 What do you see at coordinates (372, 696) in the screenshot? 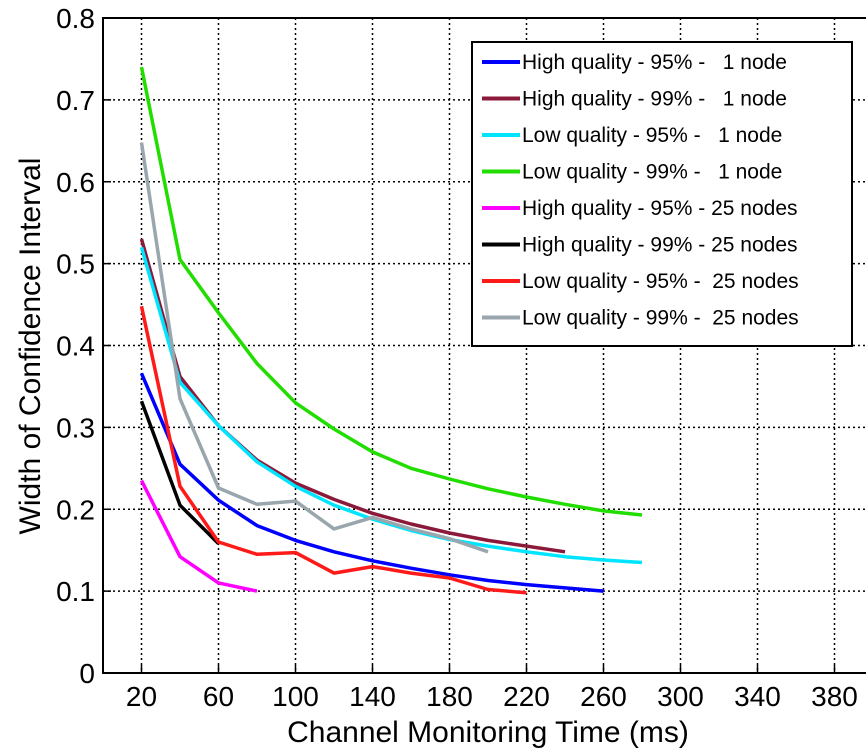
I see `x-tick-label: 140` at bounding box center [372, 696].